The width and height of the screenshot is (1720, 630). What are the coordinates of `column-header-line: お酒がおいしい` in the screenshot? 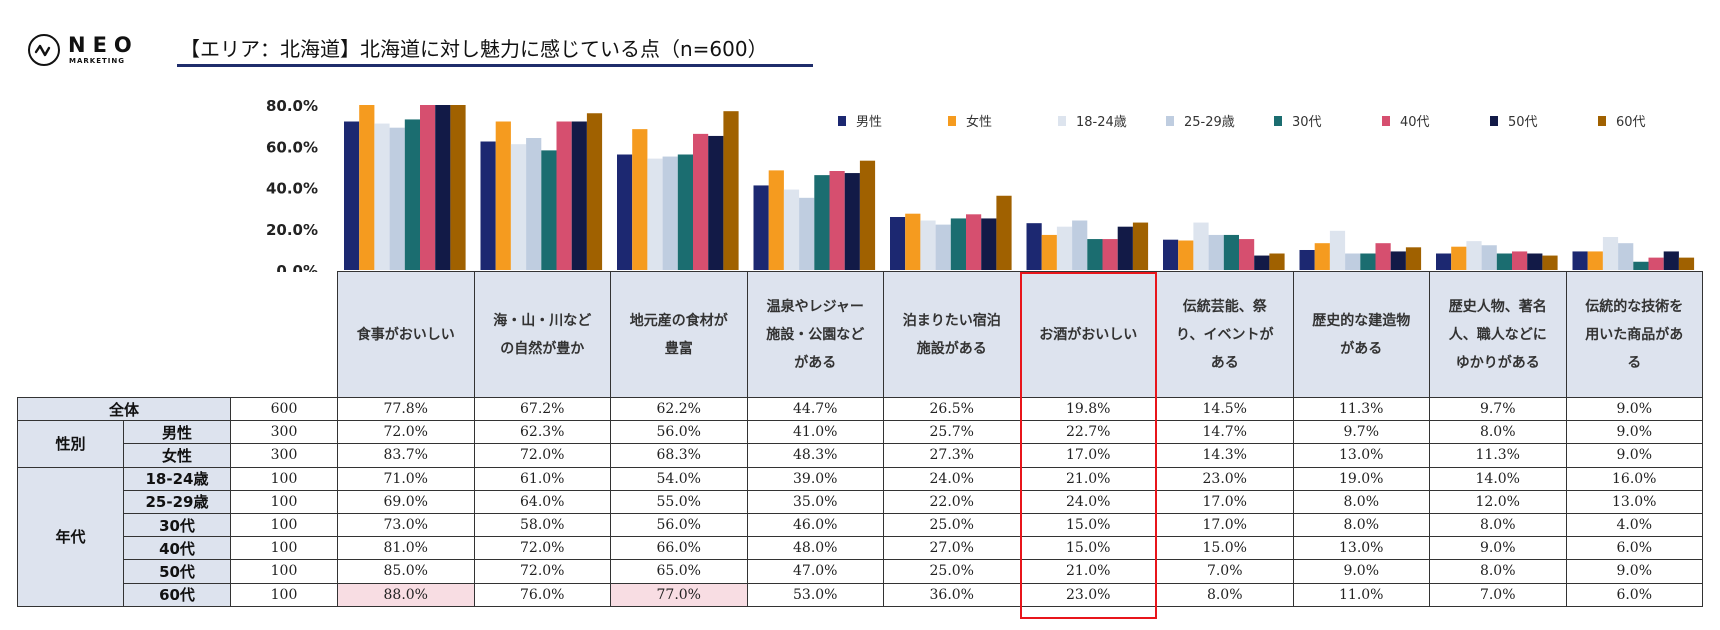 It's located at (1088, 334).